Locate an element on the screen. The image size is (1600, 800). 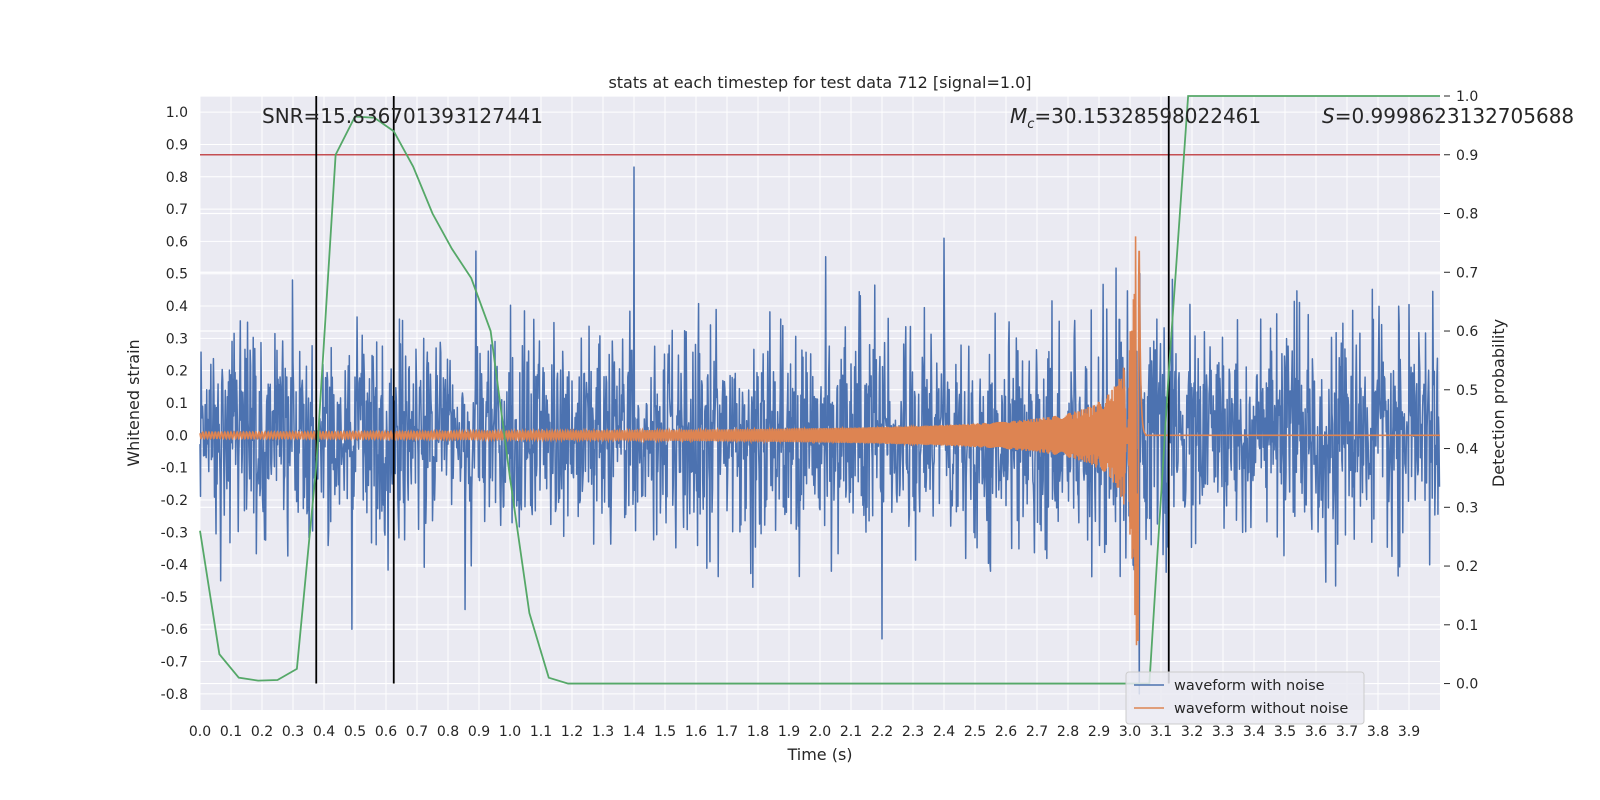
x-tick-label: 1.9 is located at coordinates (789, 732).